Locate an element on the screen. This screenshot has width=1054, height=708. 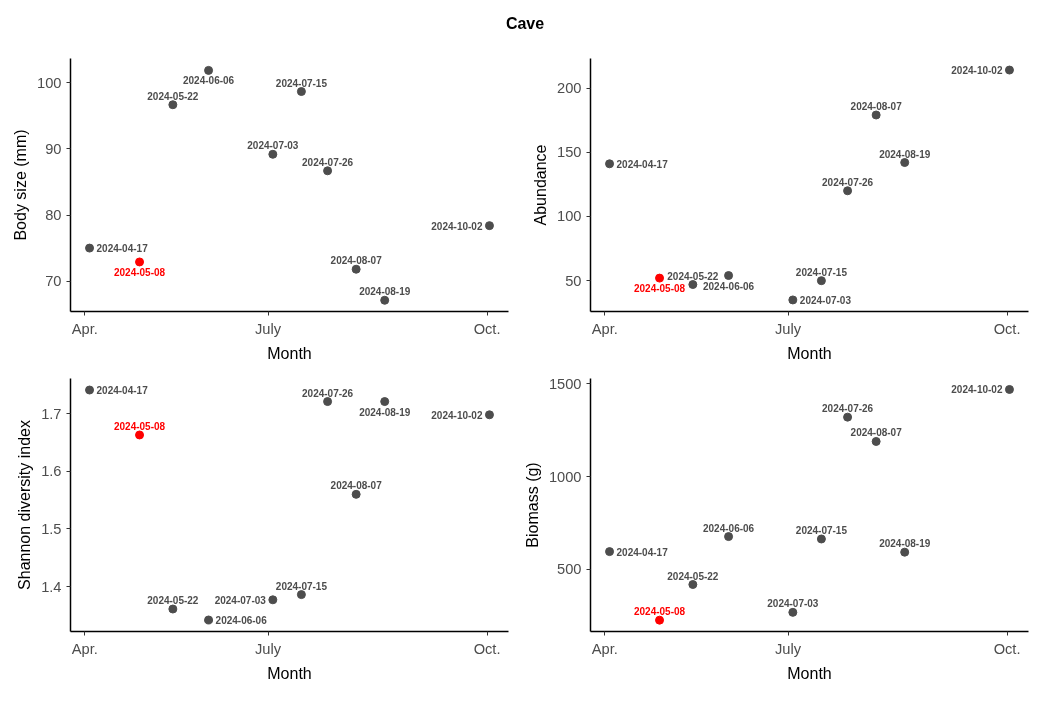
y-tick-label: 80 is located at coordinates (53, 215).